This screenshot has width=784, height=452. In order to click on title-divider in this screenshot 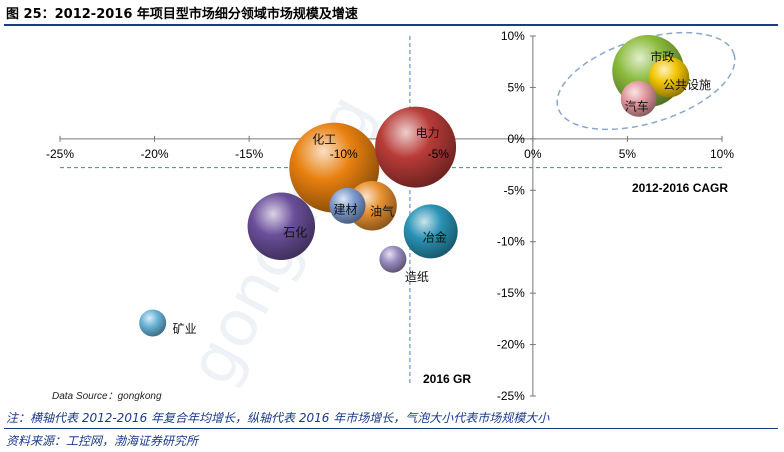, I will do `click(391, 25)`.